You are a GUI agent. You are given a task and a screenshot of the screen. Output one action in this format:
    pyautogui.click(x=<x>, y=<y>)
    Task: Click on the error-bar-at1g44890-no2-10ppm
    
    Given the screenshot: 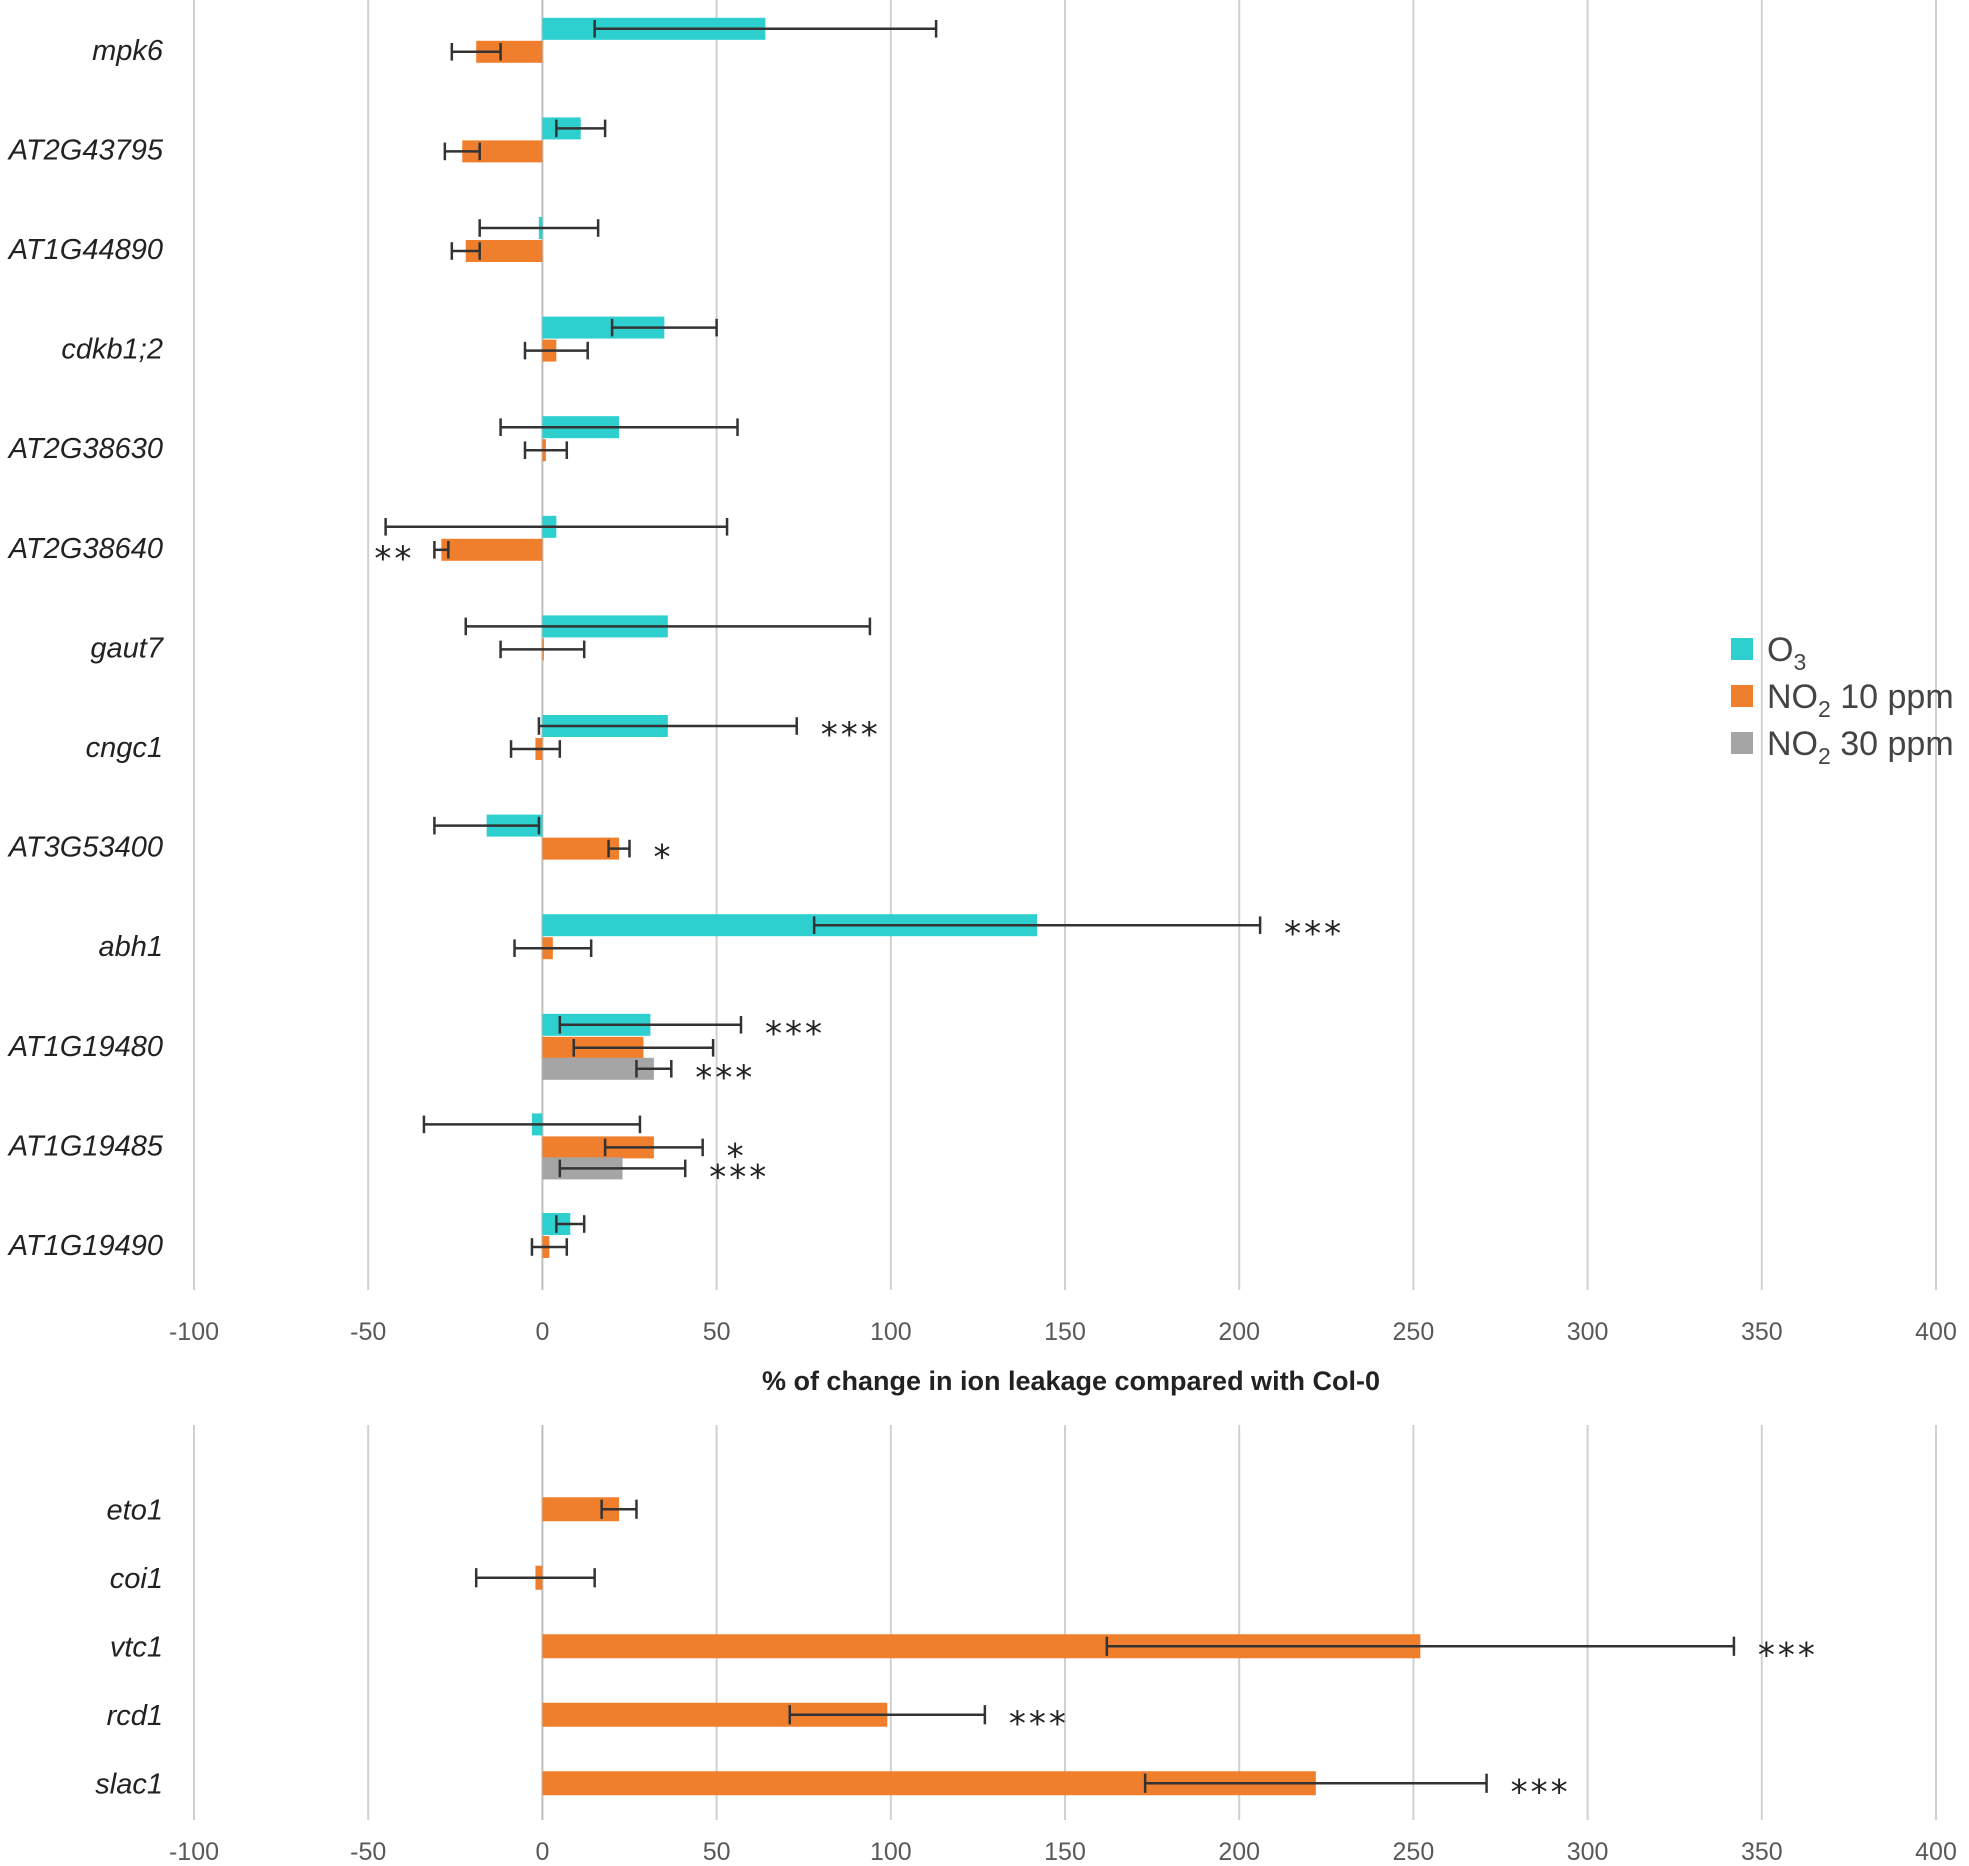 What is the action you would take?
    pyautogui.click(x=465, y=251)
    